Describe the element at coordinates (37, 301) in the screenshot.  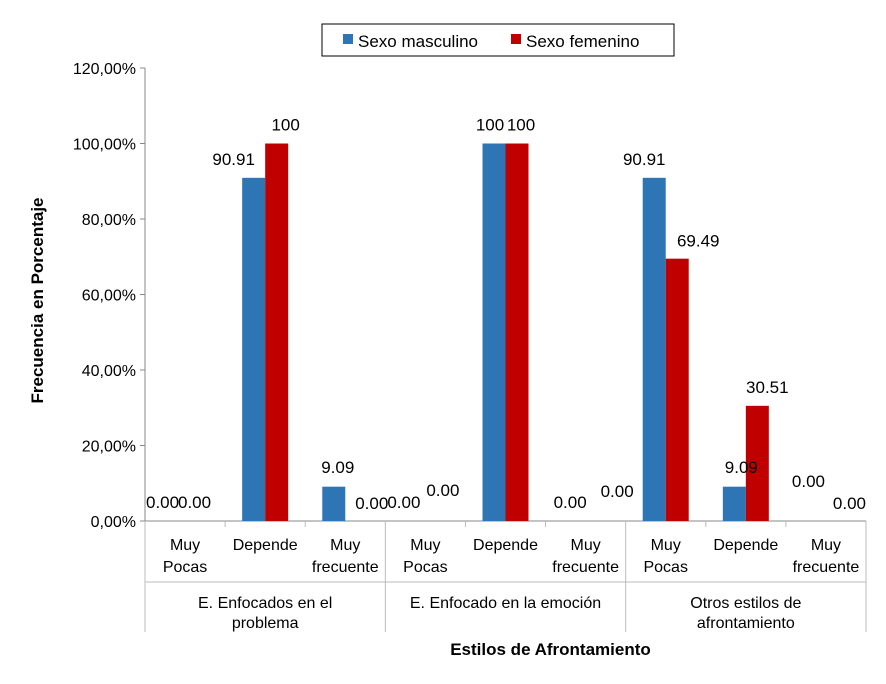
I see `y-axis-title: Frecuencia en Porcentaje` at that location.